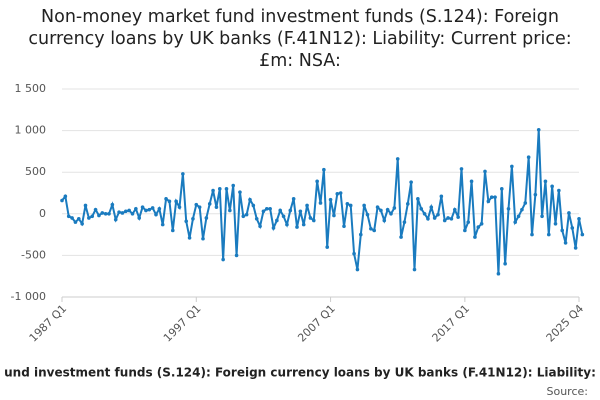  What do you see at coordinates (31, 130) in the screenshot?
I see `y-tick-label: 1 000` at bounding box center [31, 130].